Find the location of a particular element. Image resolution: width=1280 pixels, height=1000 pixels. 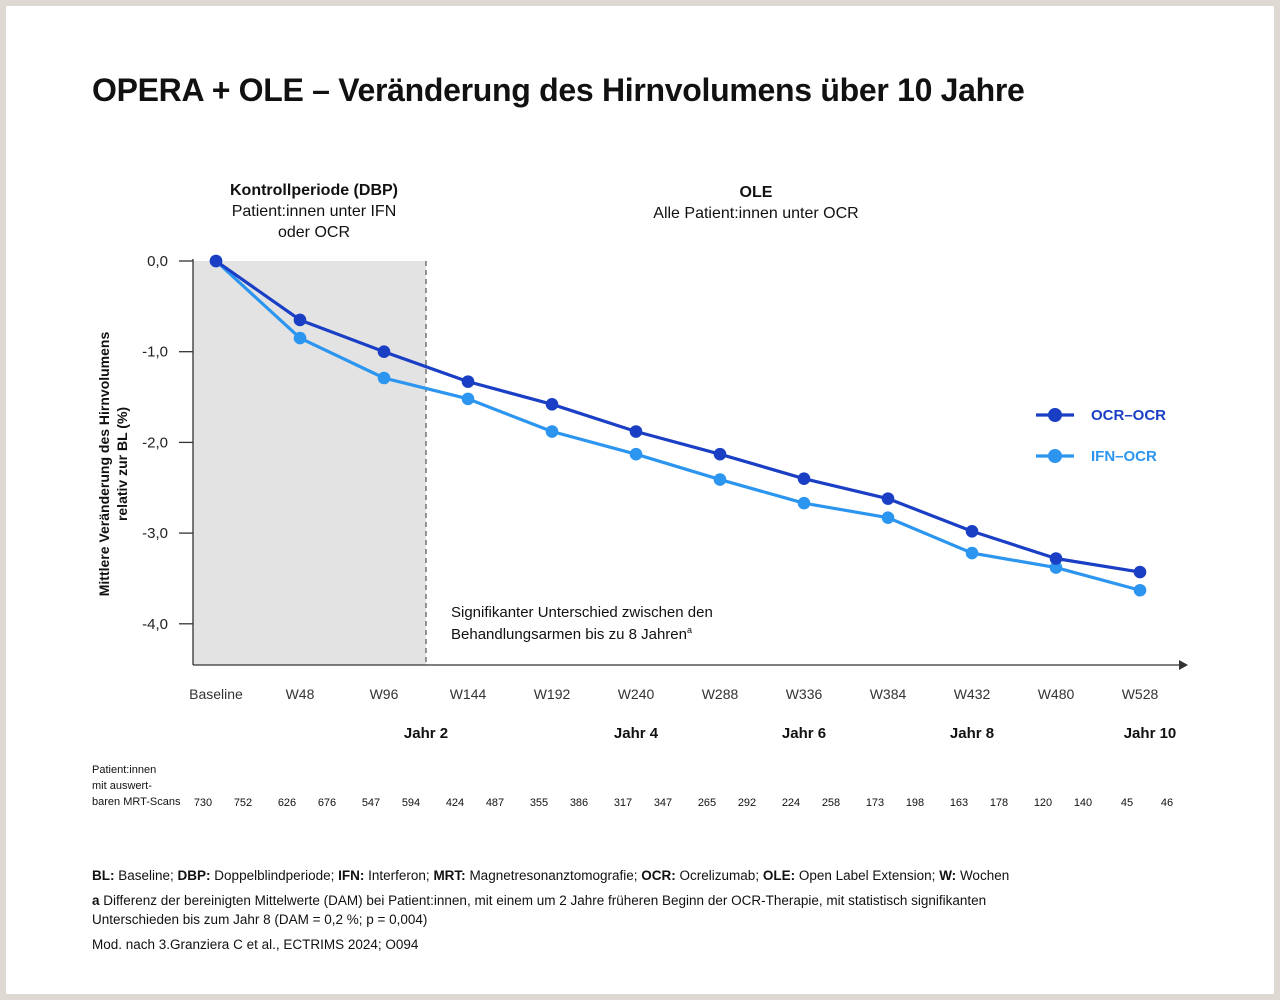

abbreviation-text: Wochen is located at coordinates (983, 875).